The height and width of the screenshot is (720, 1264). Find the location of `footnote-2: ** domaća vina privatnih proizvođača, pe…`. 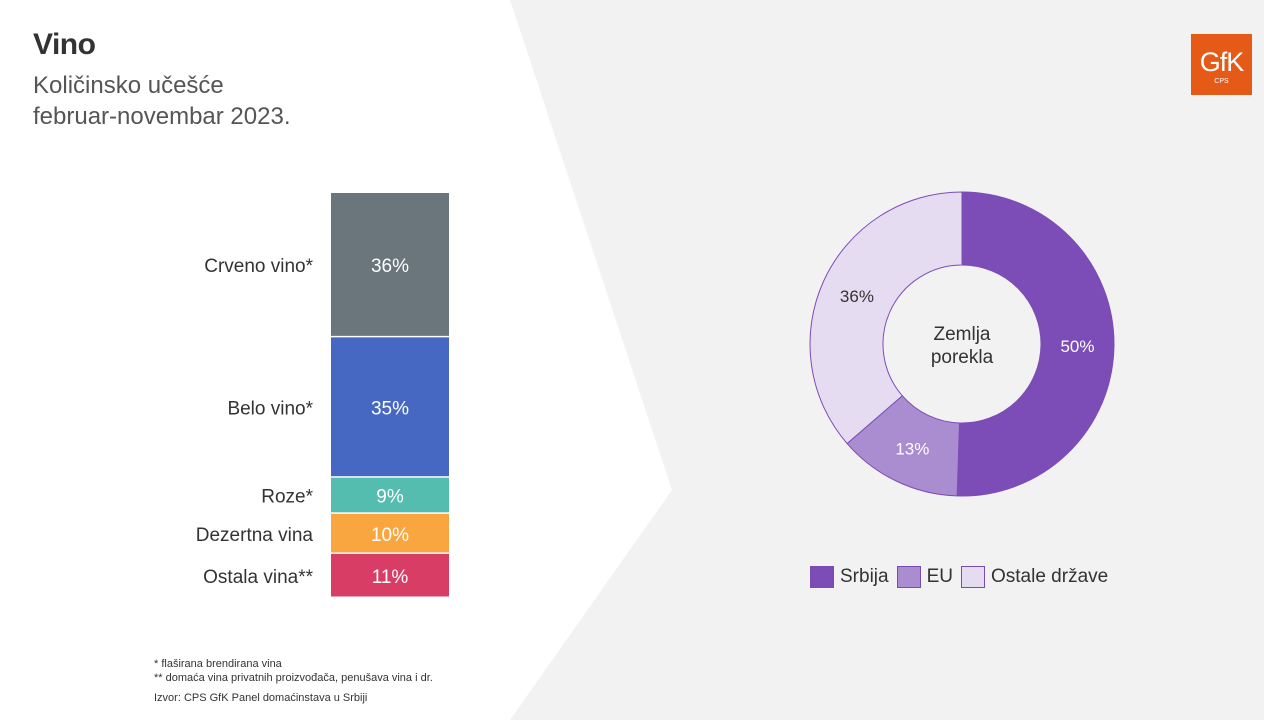

footnote-2: ** domaća vina privatnih proizvođača, pe… is located at coordinates (293, 678).